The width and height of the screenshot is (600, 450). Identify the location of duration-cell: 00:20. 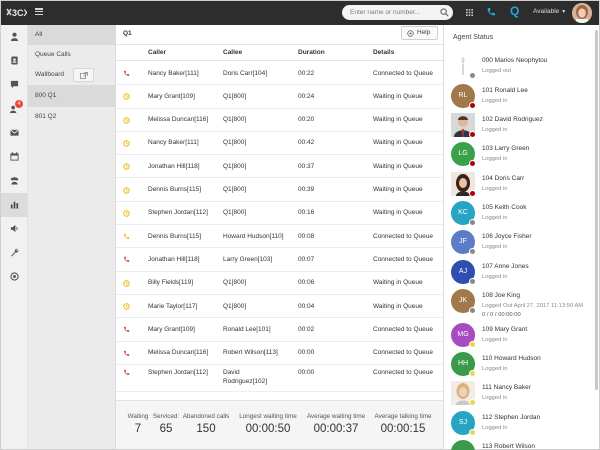
(306, 120).